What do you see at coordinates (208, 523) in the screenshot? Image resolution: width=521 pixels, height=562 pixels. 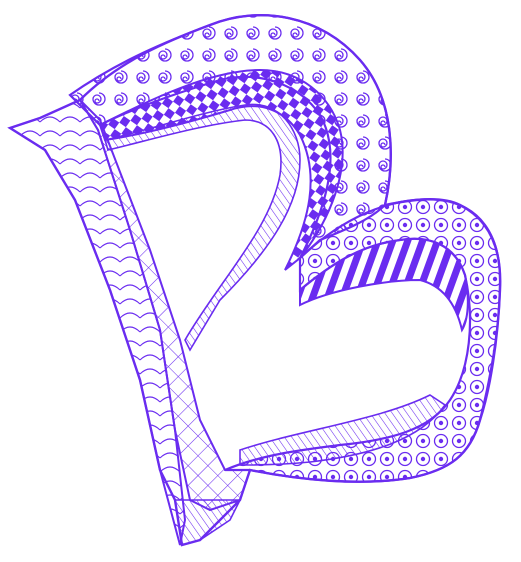 I see `spine-bottom-hatch` at bounding box center [208, 523].